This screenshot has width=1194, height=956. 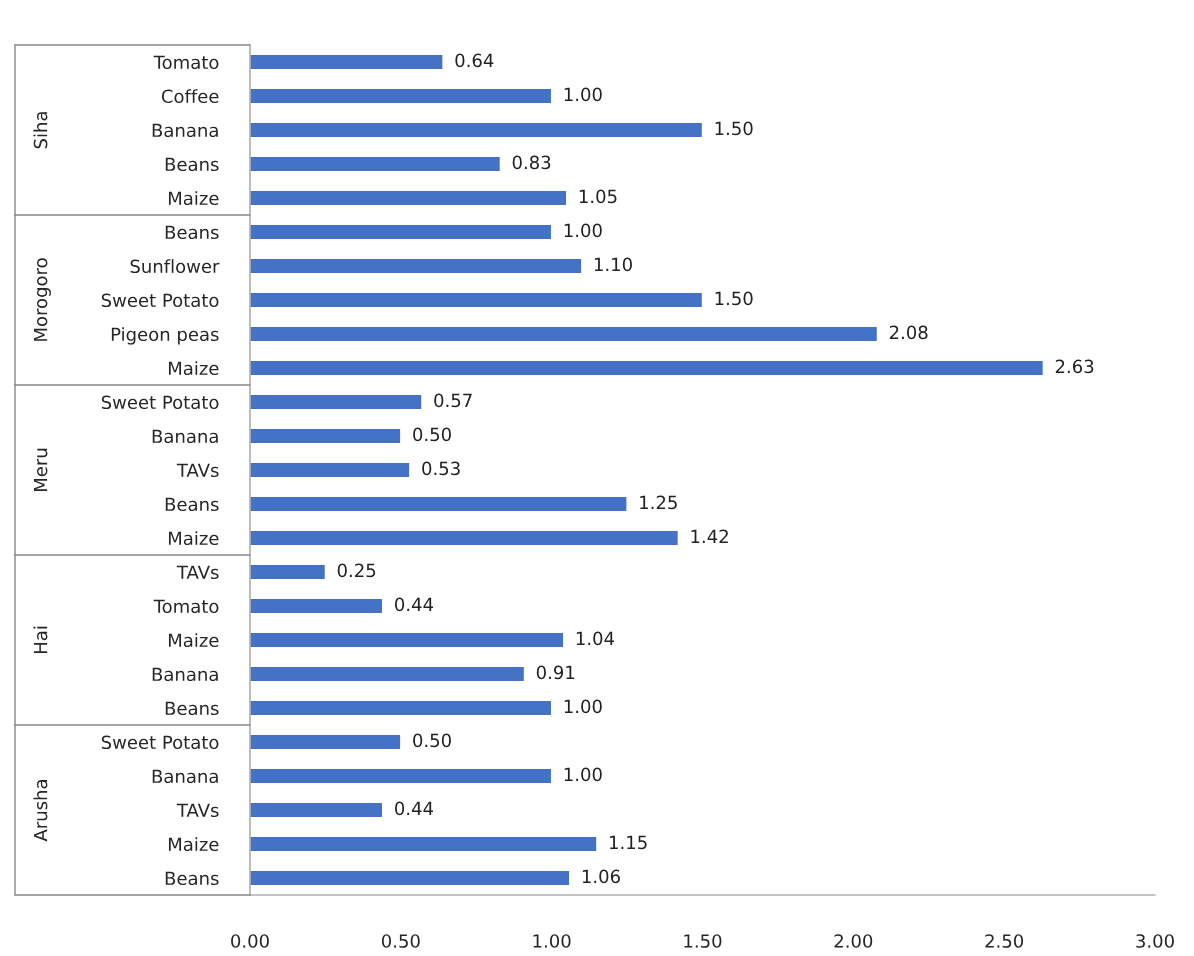 What do you see at coordinates (628, 842) in the screenshot?
I see `data-label: 1.15` at bounding box center [628, 842].